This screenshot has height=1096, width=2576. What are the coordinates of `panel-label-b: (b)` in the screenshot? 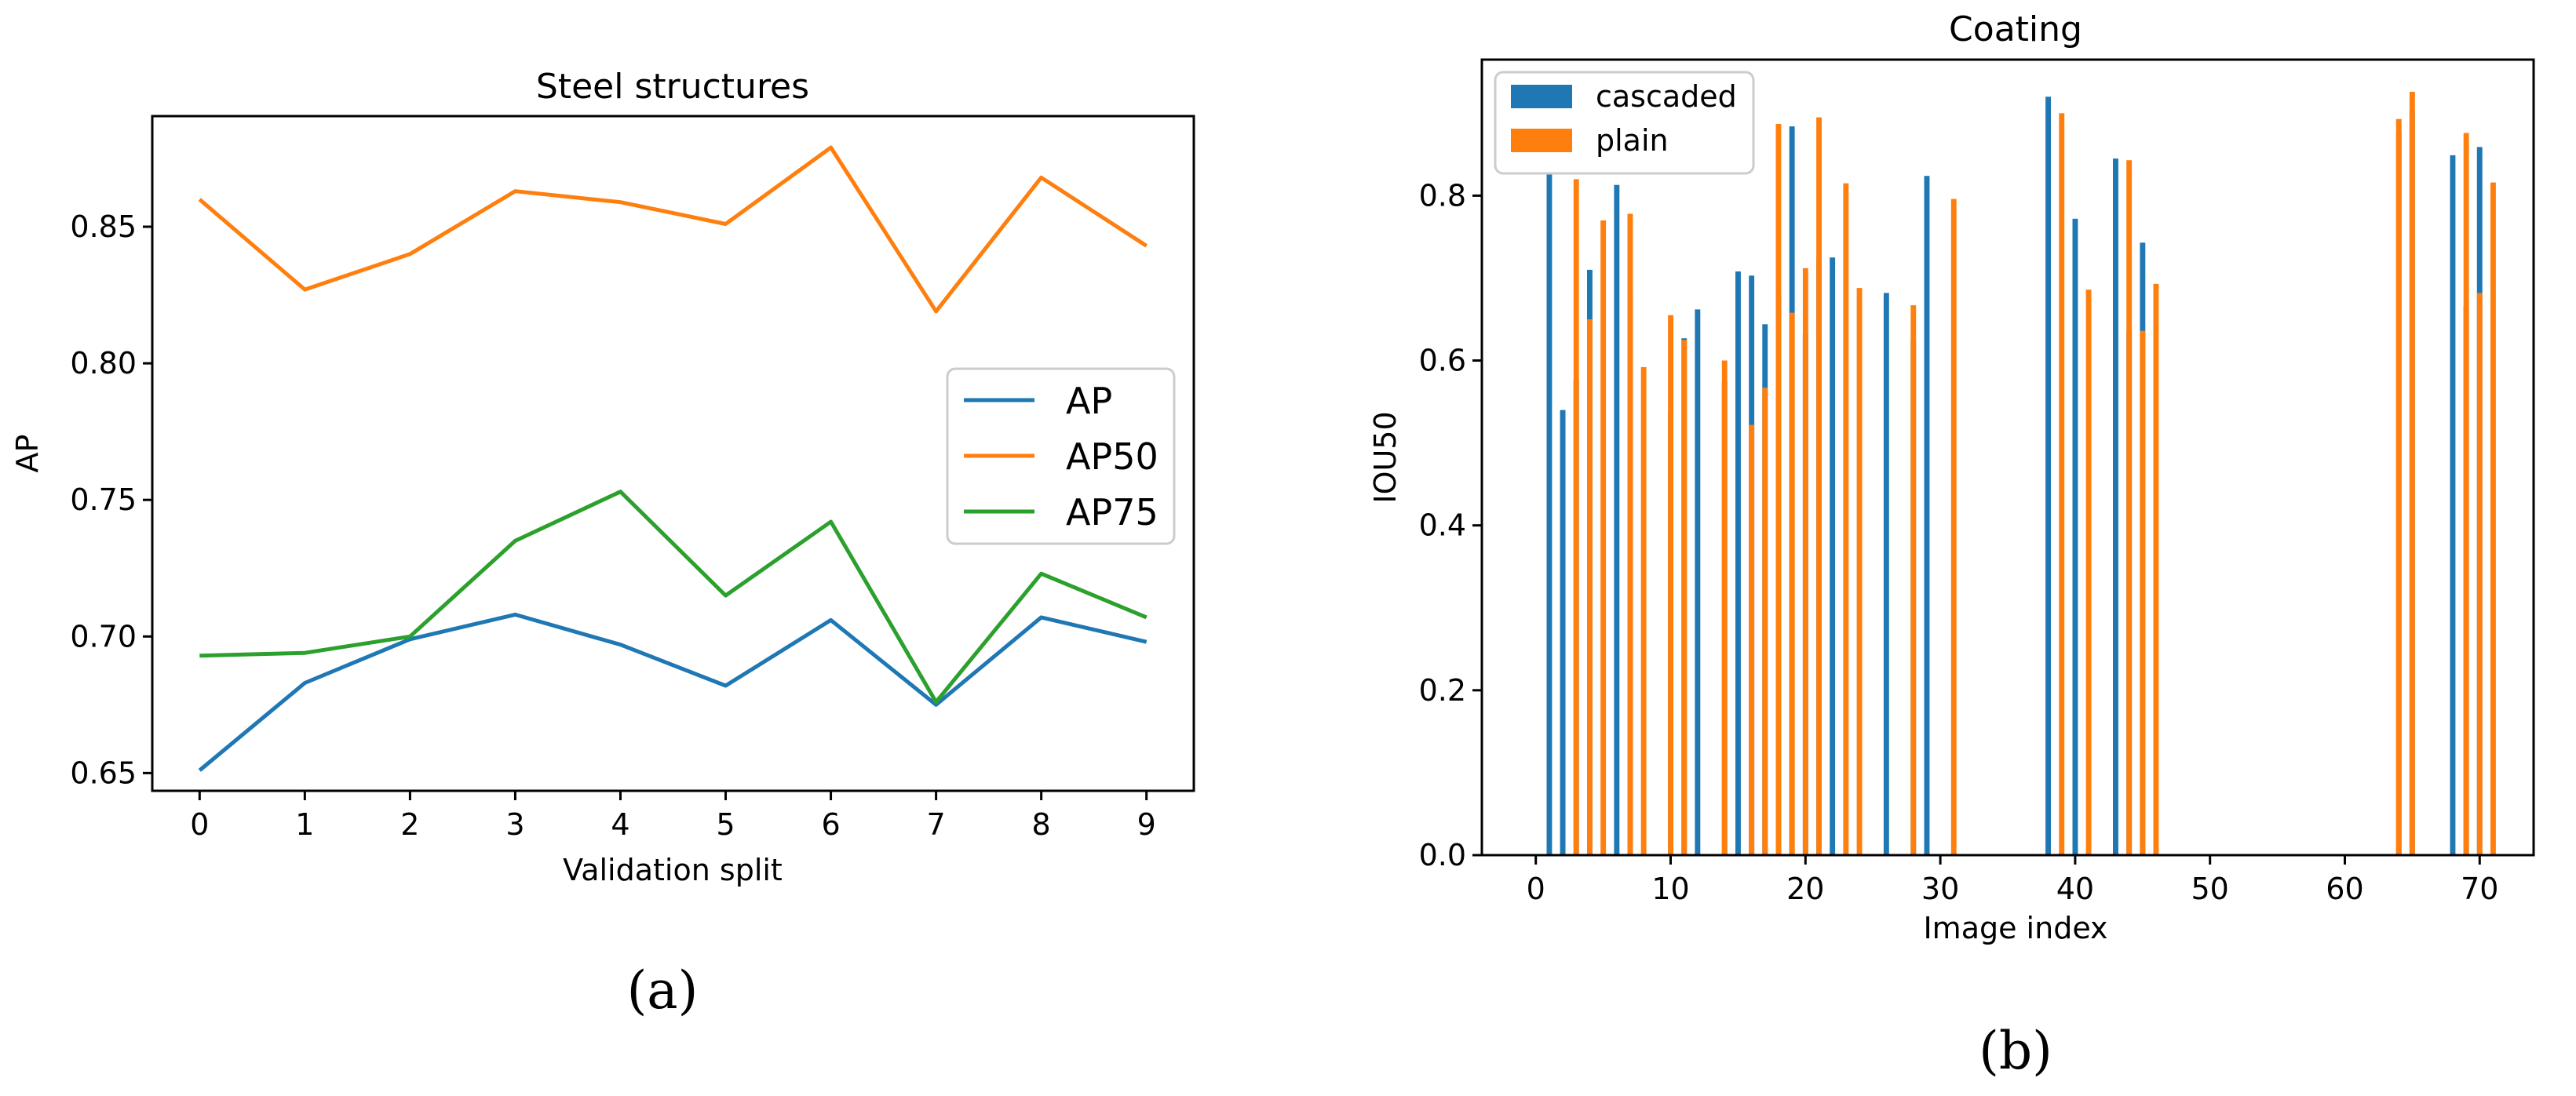 It's located at (2015, 1051).